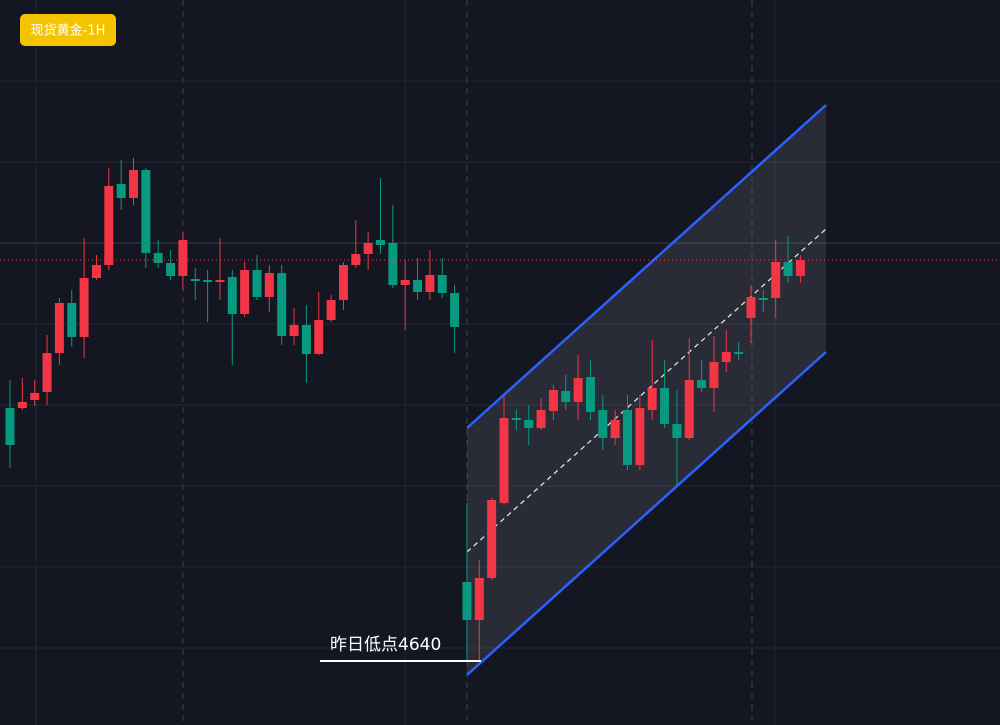 The image size is (1000, 725). I want to click on annotation: 昨日低点4640, so click(385, 645).